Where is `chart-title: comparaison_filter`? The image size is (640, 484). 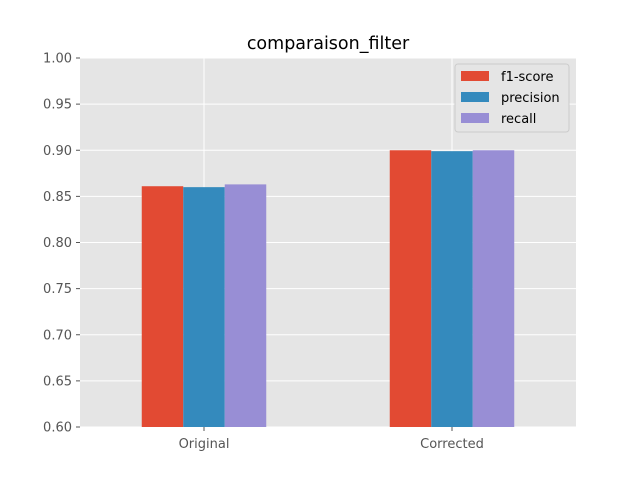
chart-title: comparaison_filter is located at coordinates (328, 44).